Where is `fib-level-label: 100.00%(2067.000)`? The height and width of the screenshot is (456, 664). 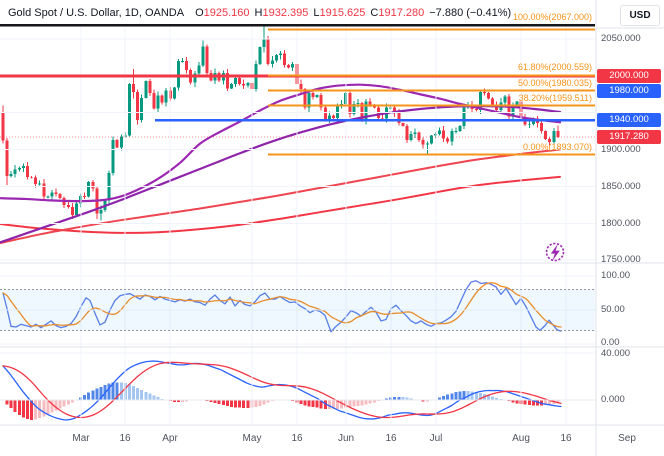
fib-level-label: 100.00%(2067.000) is located at coordinates (552, 17).